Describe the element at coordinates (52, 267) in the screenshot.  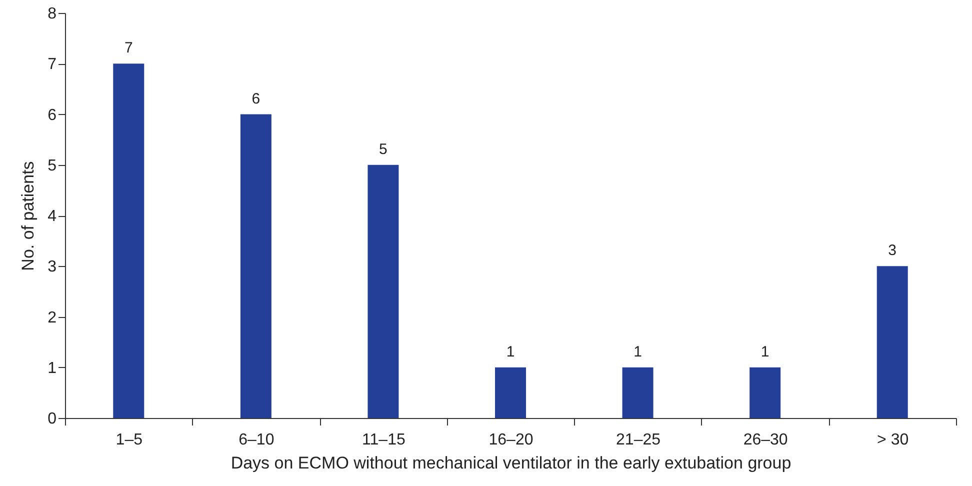
I see `y-tick-label: 3` at that location.